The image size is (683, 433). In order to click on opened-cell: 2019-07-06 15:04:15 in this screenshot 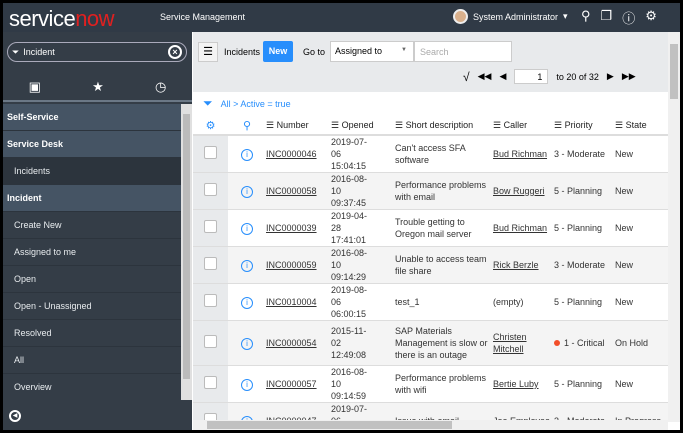, I will do `click(363, 154)`.